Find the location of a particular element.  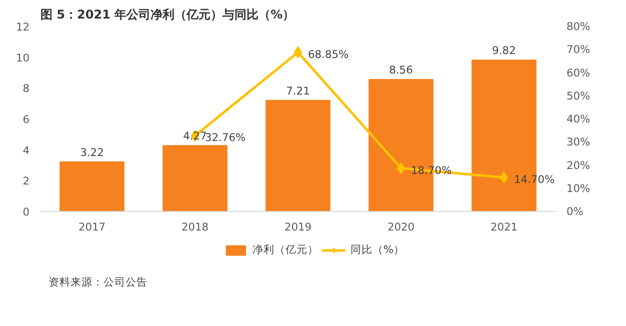

data-label: 7.21 is located at coordinates (298, 91).